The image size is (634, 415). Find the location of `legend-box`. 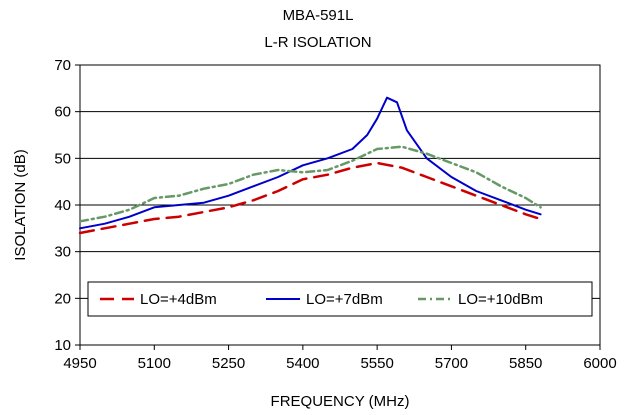

legend-box is located at coordinates (340, 299).